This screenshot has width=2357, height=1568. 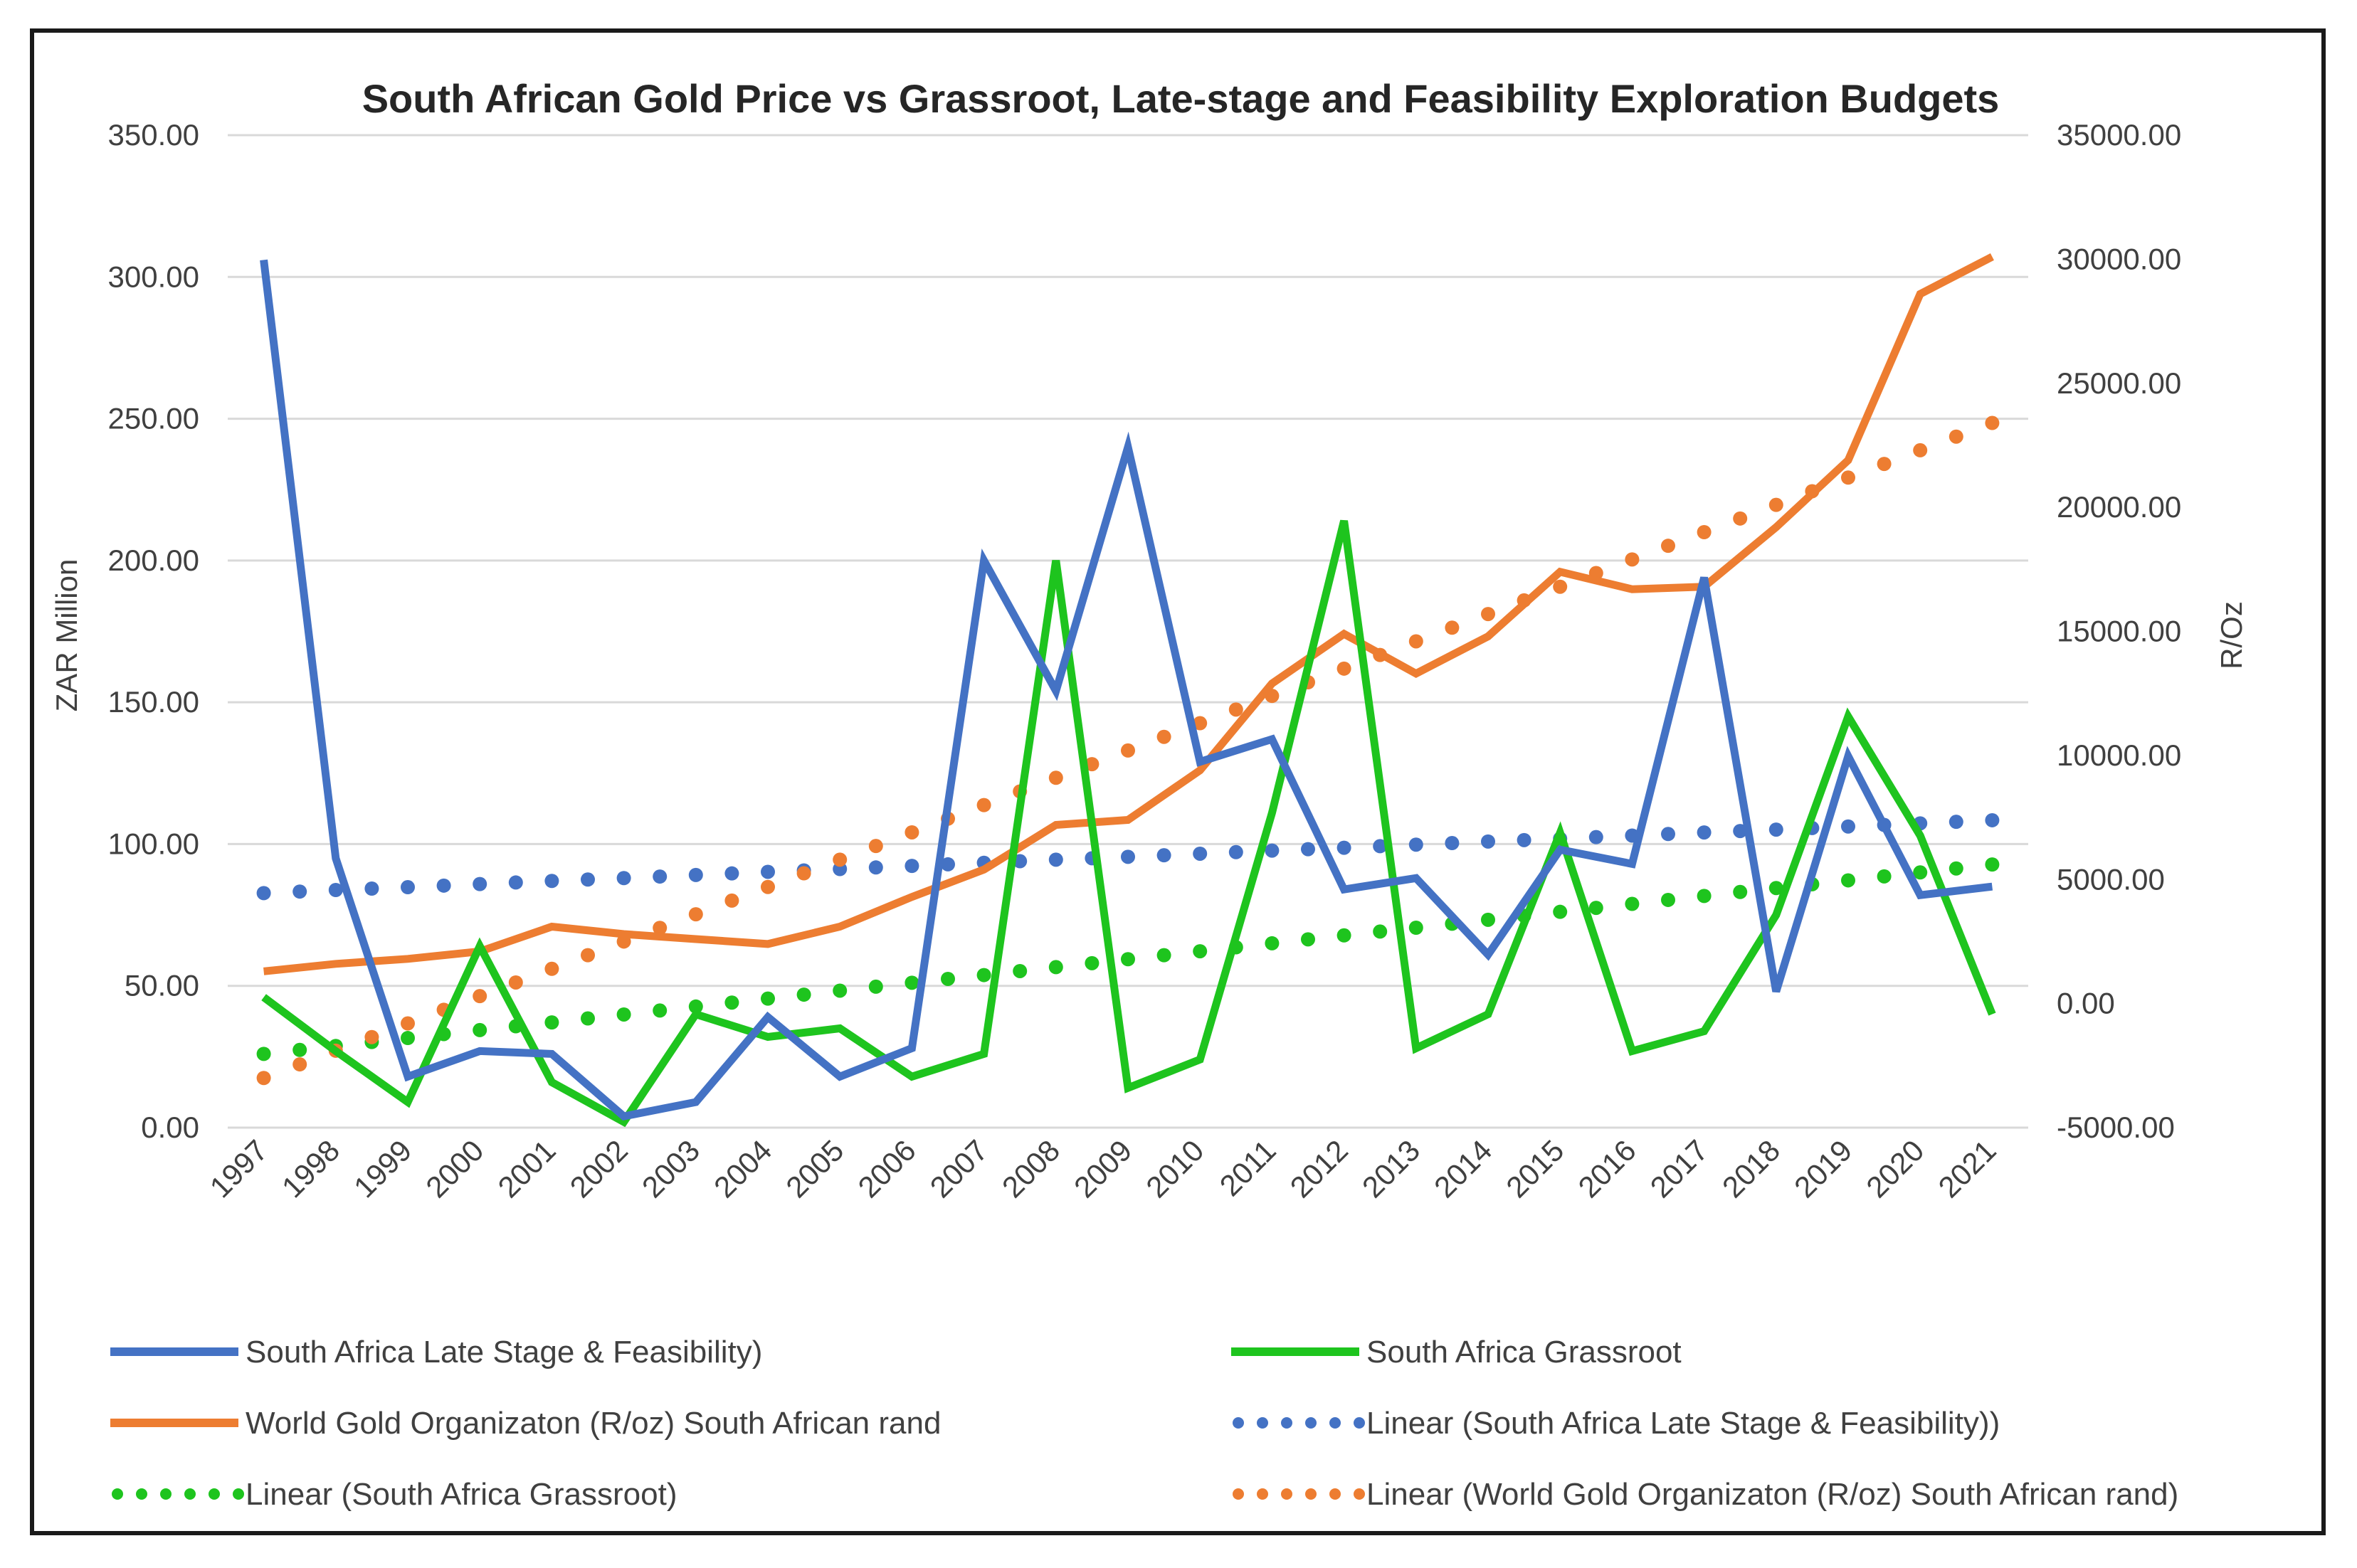 I want to click on legend-item: South Africa Late Stage & Feasibility), so click(x=436, y=1352).